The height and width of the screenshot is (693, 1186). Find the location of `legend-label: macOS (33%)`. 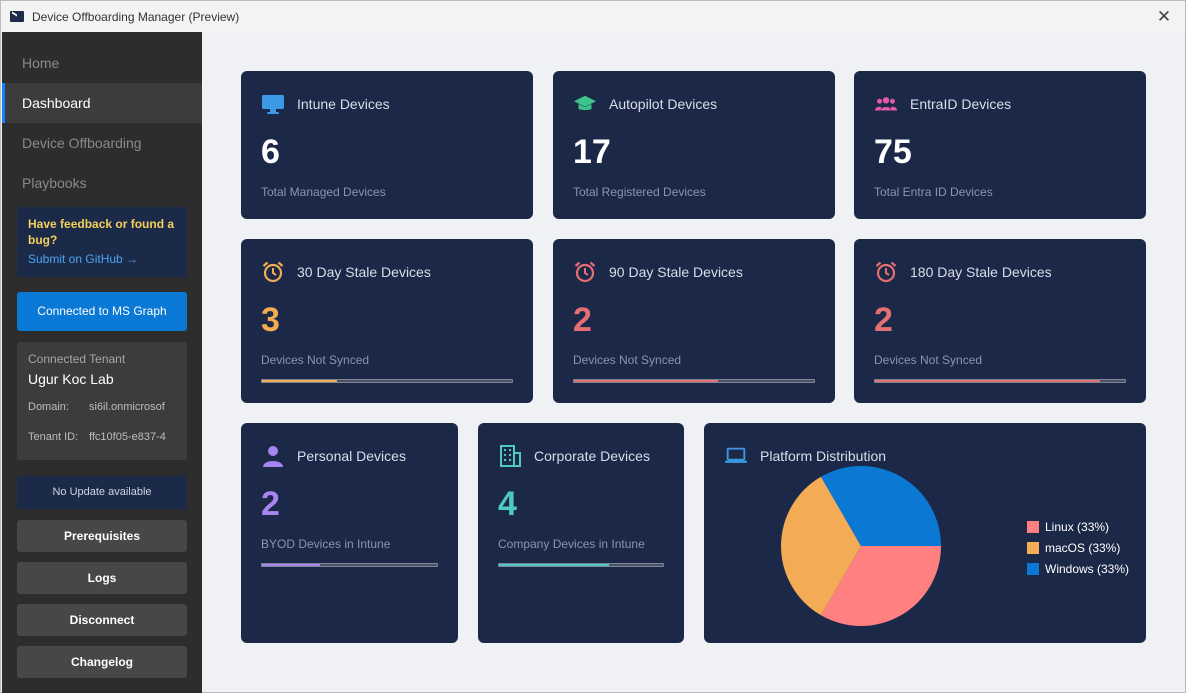

legend-label: macOS (33%) is located at coordinates (1083, 548).